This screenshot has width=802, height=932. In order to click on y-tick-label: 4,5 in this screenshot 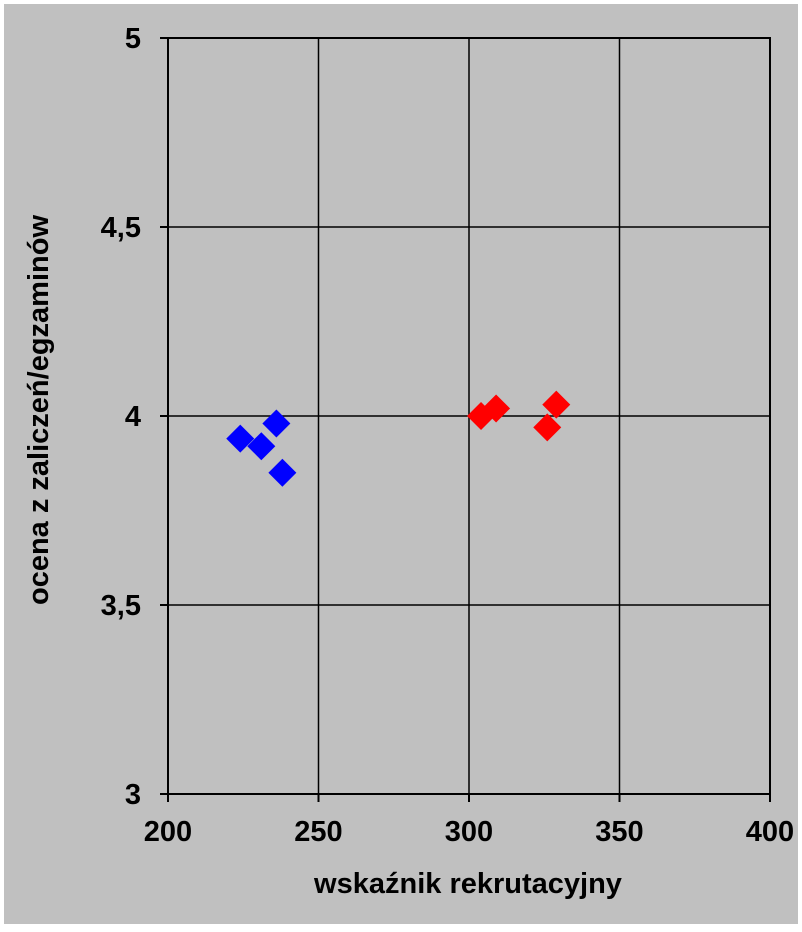, I will do `click(121, 228)`.